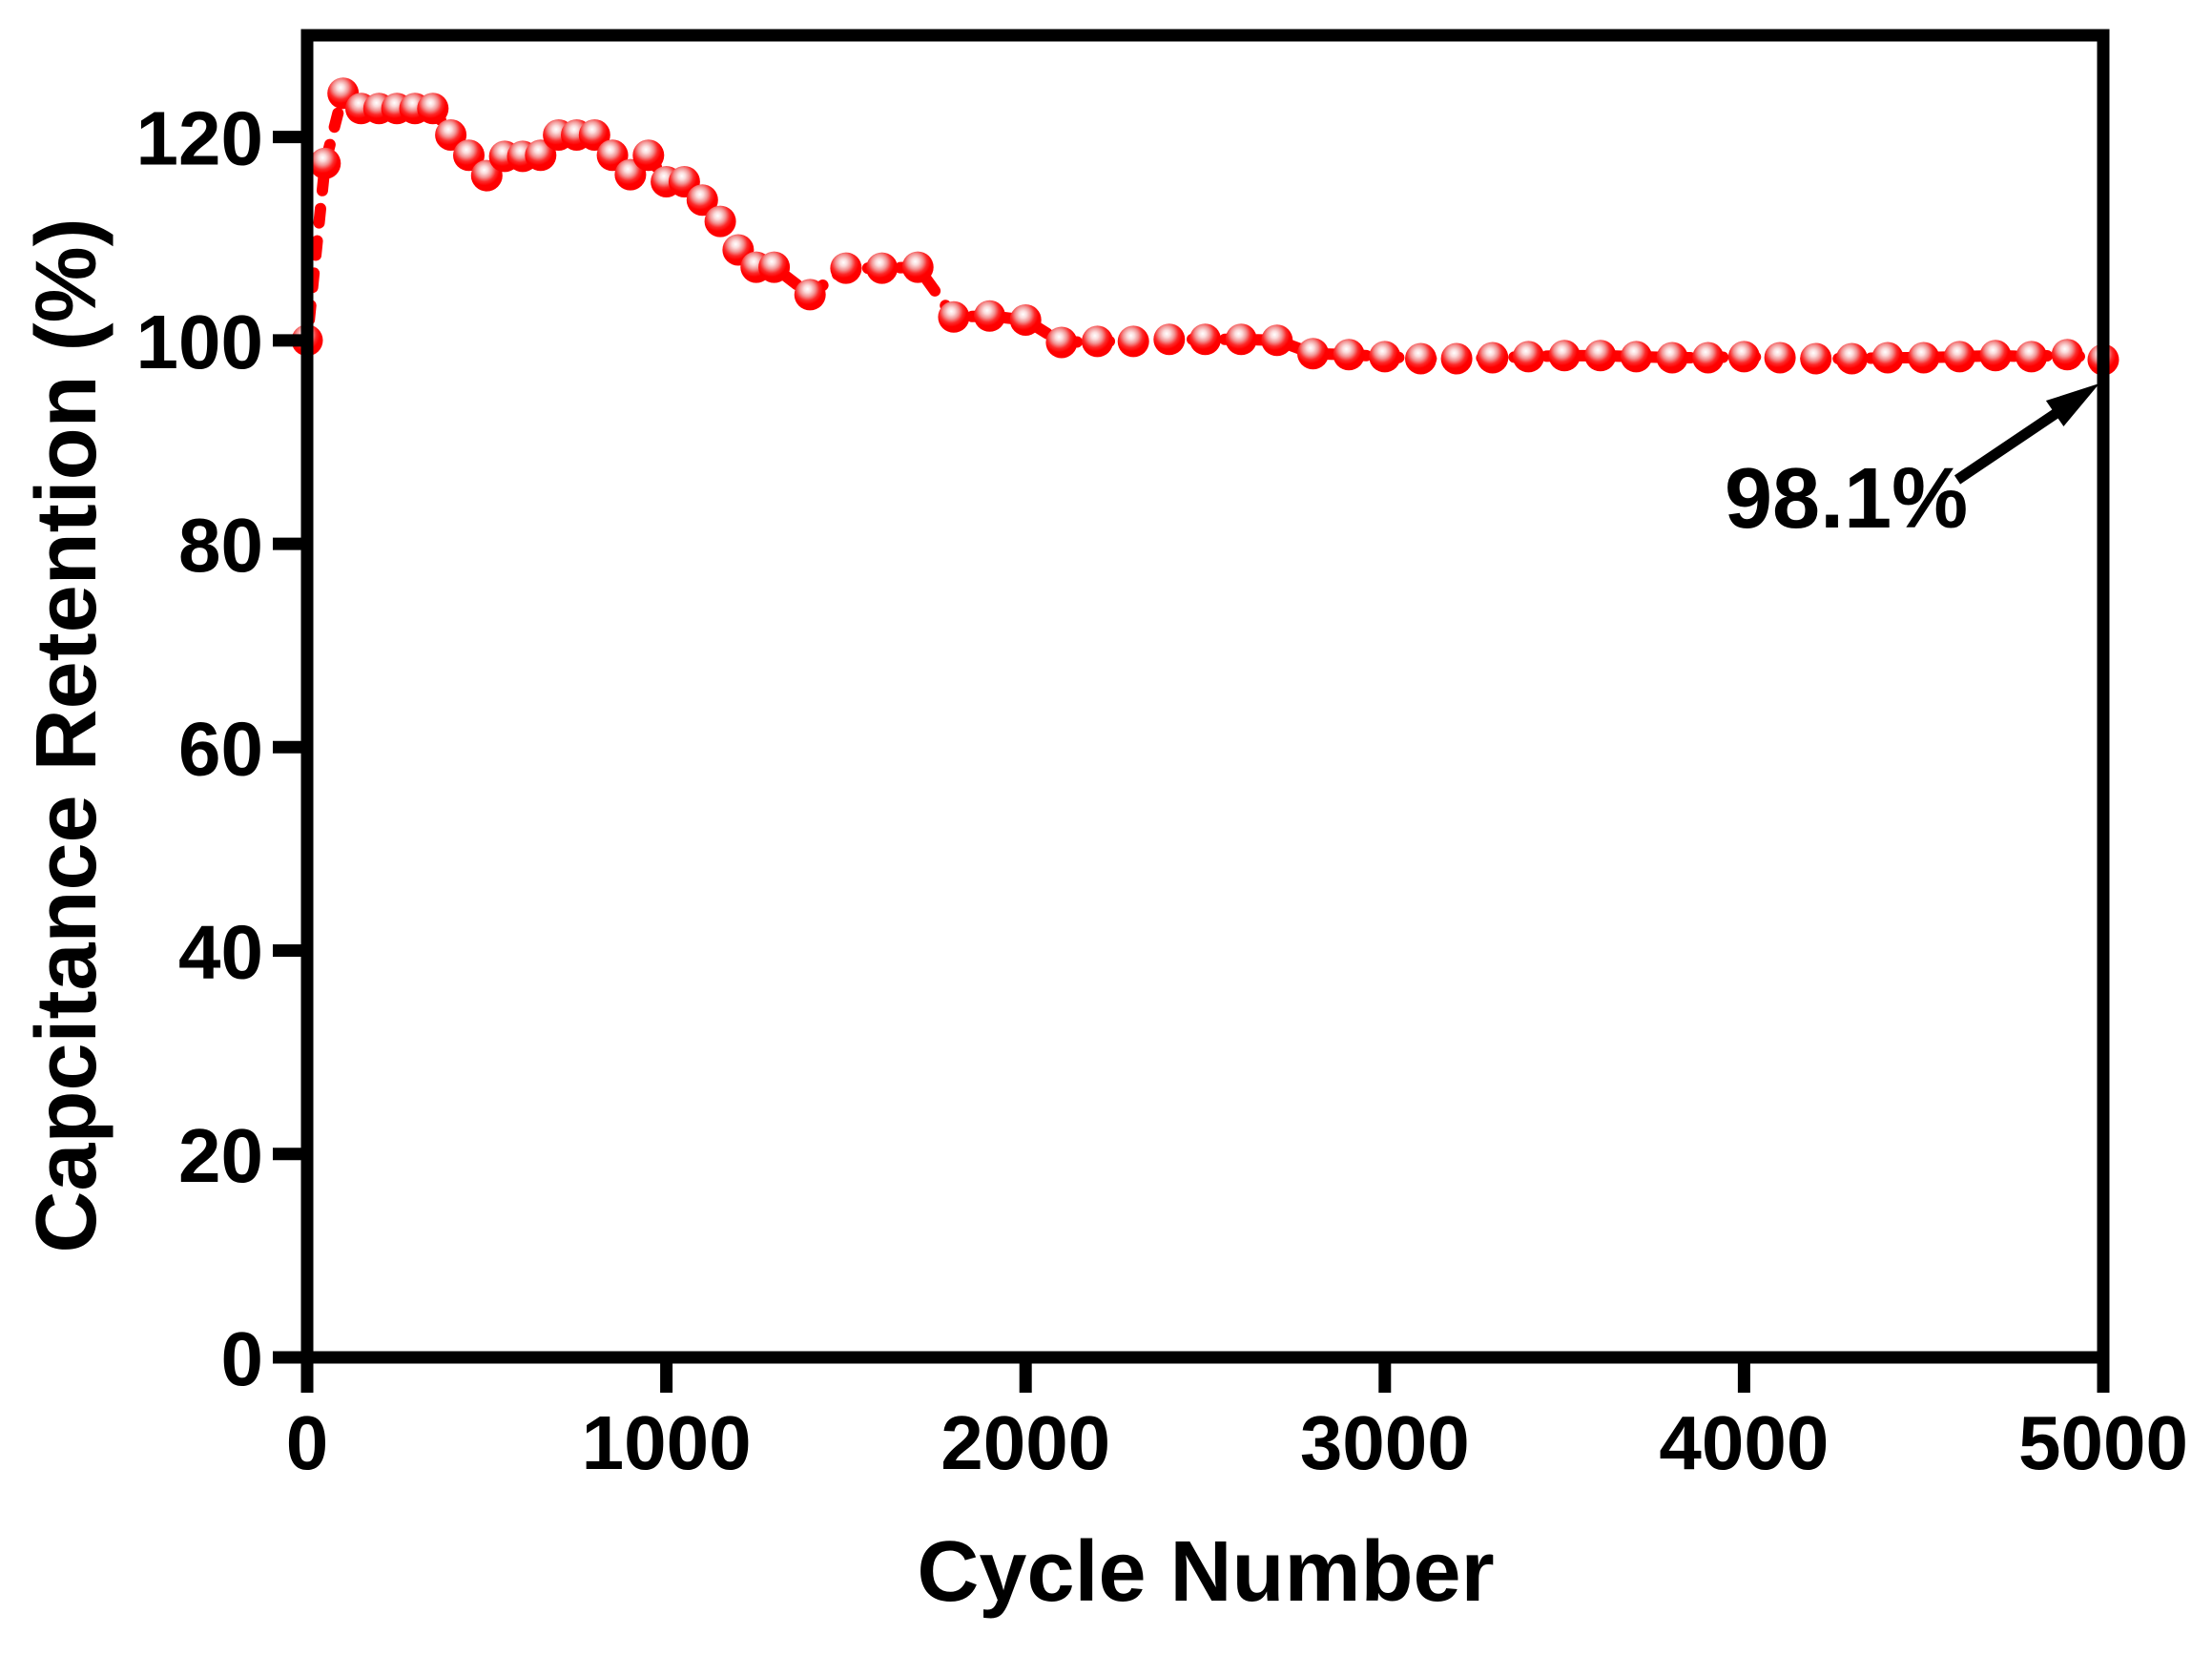 Image resolution: width=2212 pixels, height=1655 pixels. Describe the element at coordinates (1237, 1442) in the screenshot. I see `x-axis-tick-labels: 0 1000 2000 3000 4000 5000` at that location.